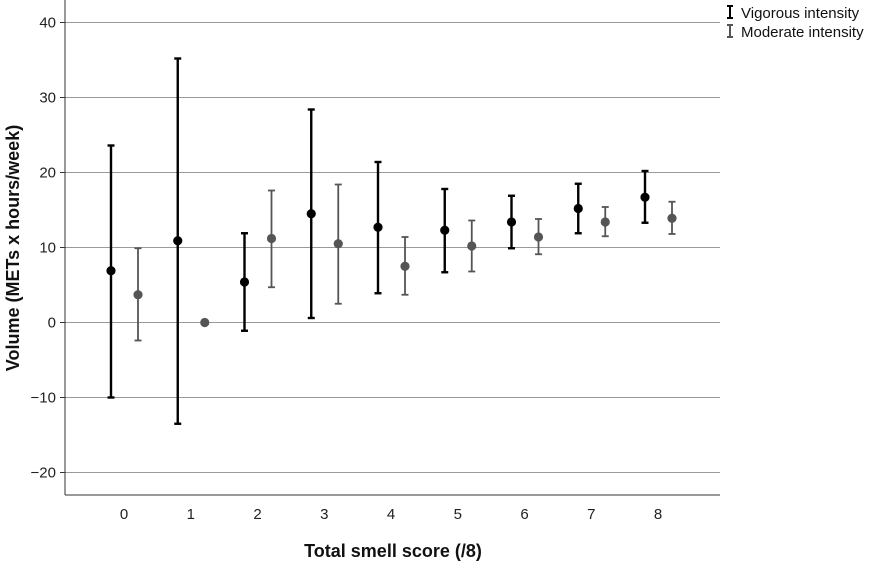 This screenshot has height=561, width=878. Describe the element at coordinates (393, 551) in the screenshot. I see `x-axis-title: Total smell score (/8)` at that location.